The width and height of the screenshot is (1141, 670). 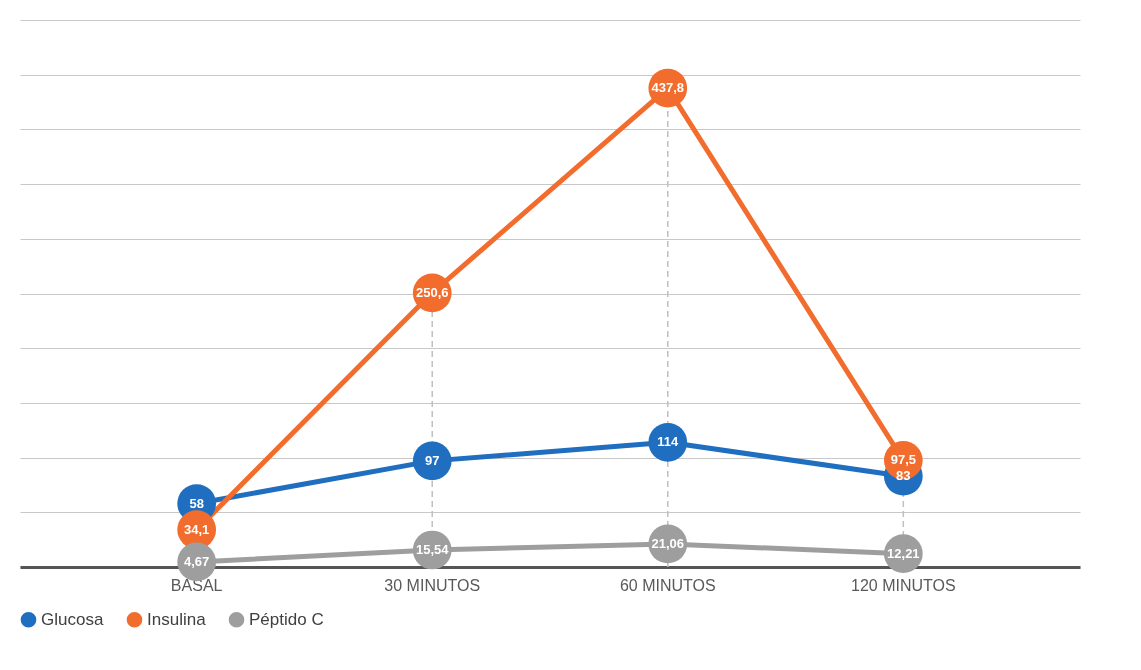 I want to click on data-label: 15,54, so click(x=432, y=549).